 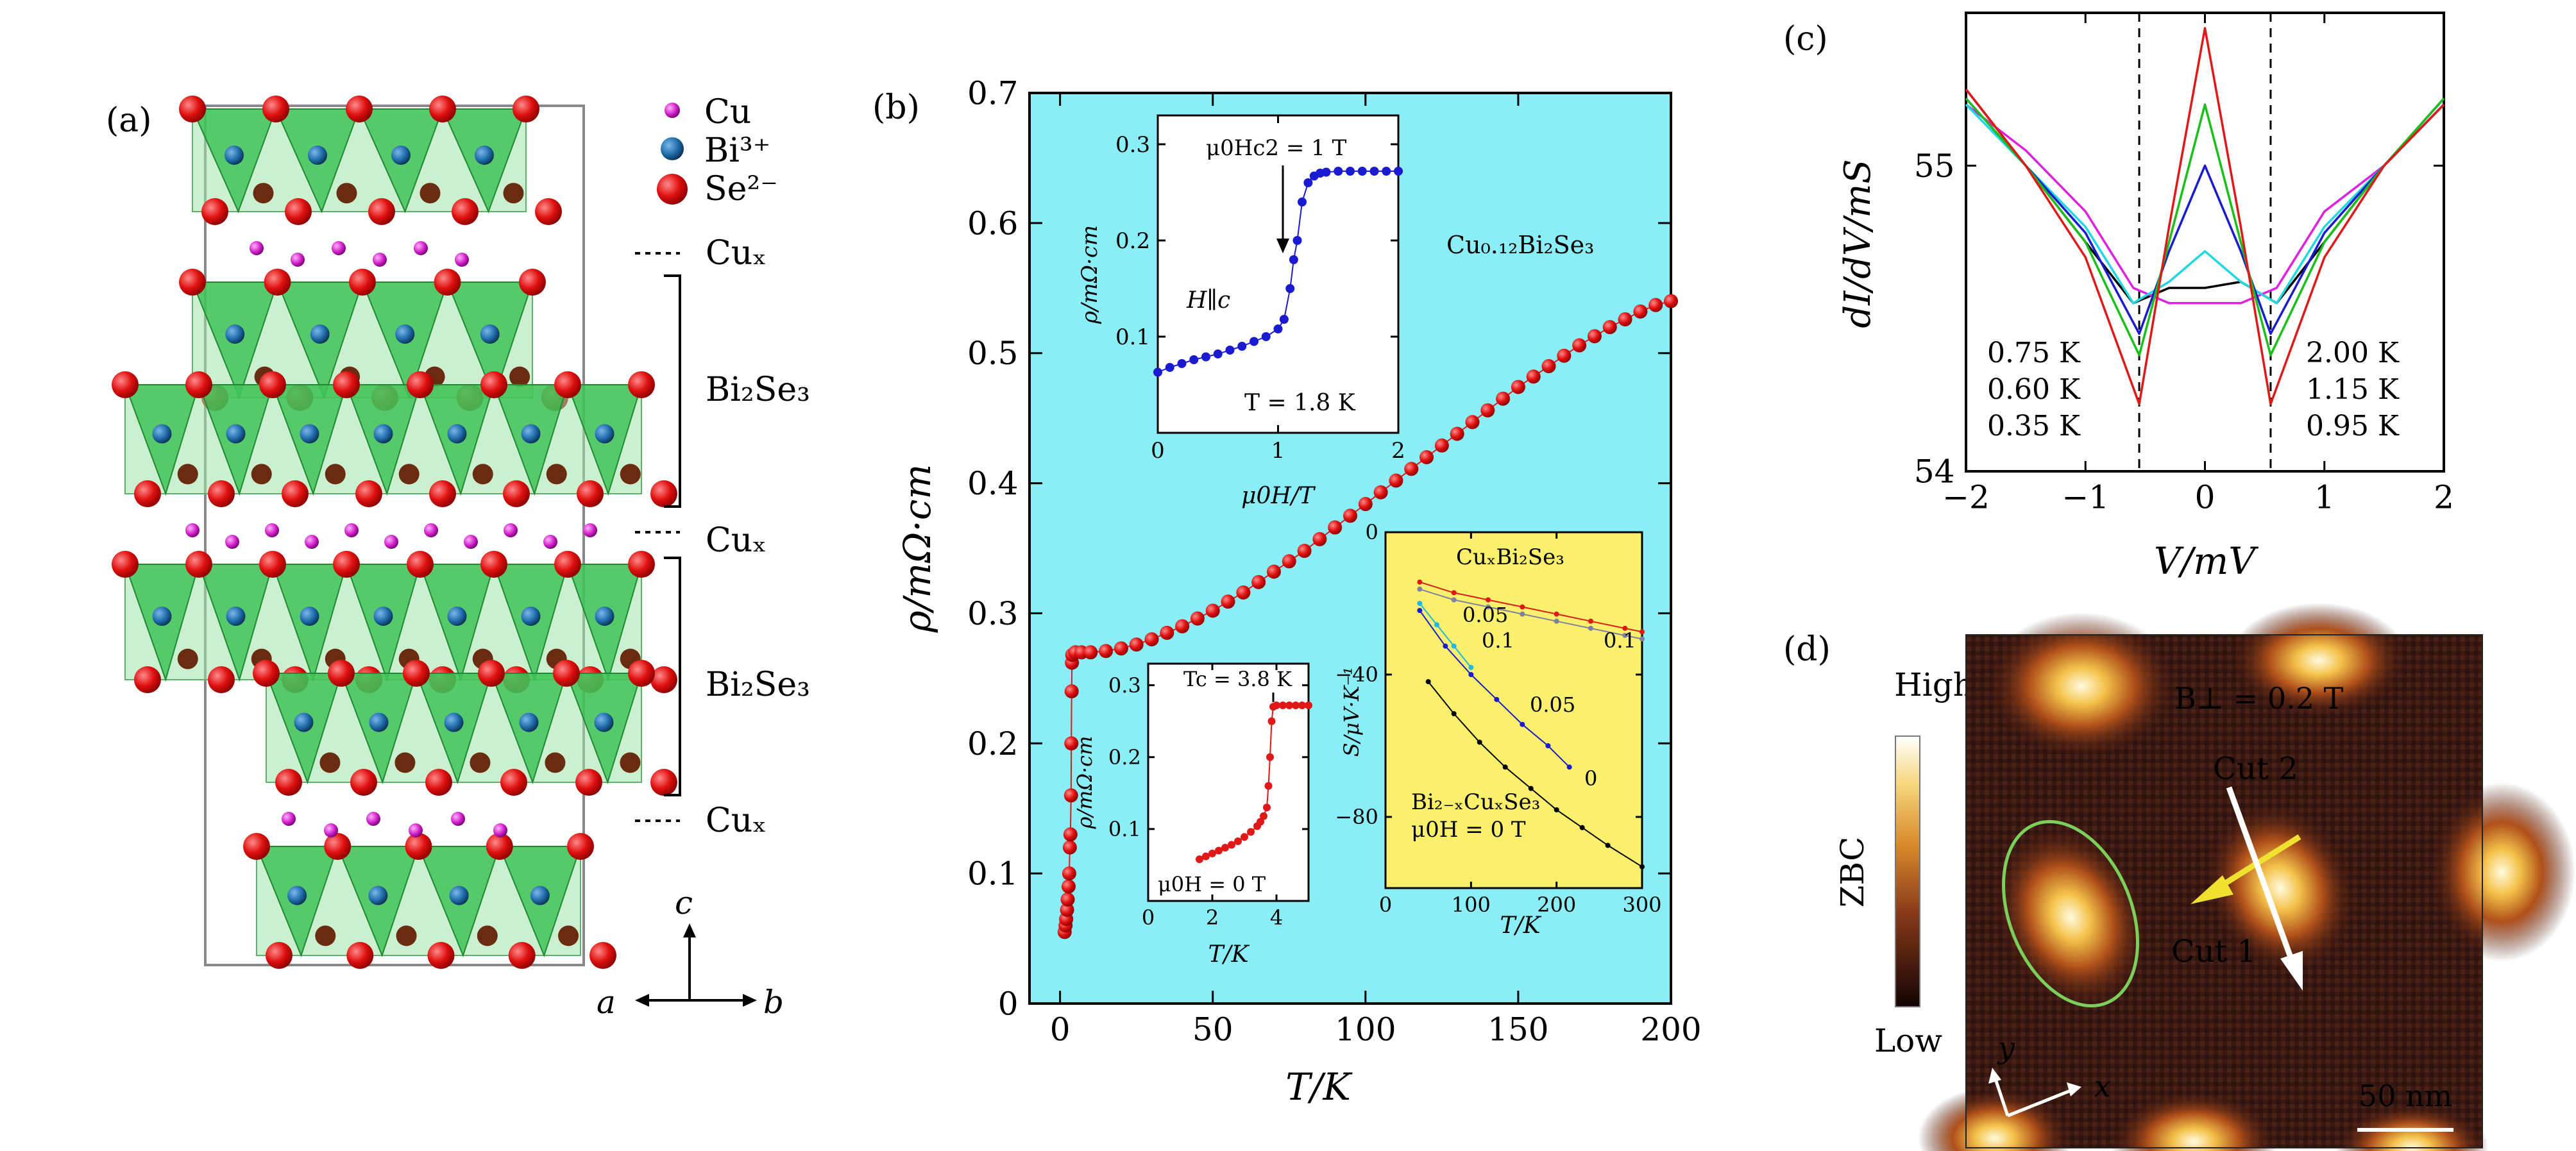 I want to click on conductance-curve, so click(x=2205, y=204).